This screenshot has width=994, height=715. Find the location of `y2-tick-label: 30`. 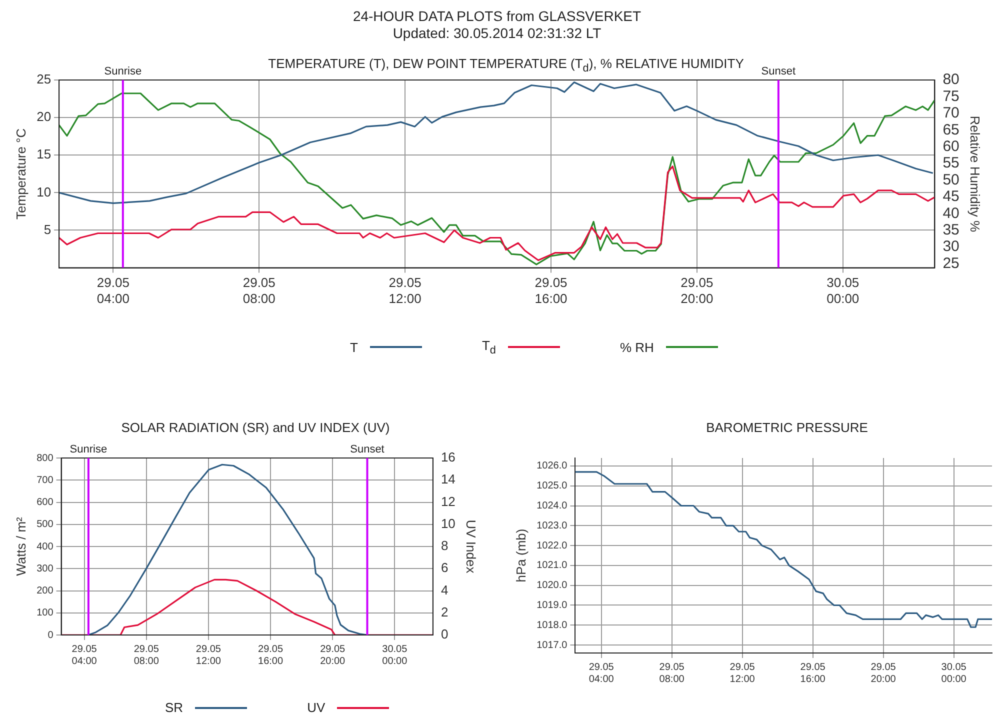

y2-tick-label: 30 is located at coordinates (951, 247).